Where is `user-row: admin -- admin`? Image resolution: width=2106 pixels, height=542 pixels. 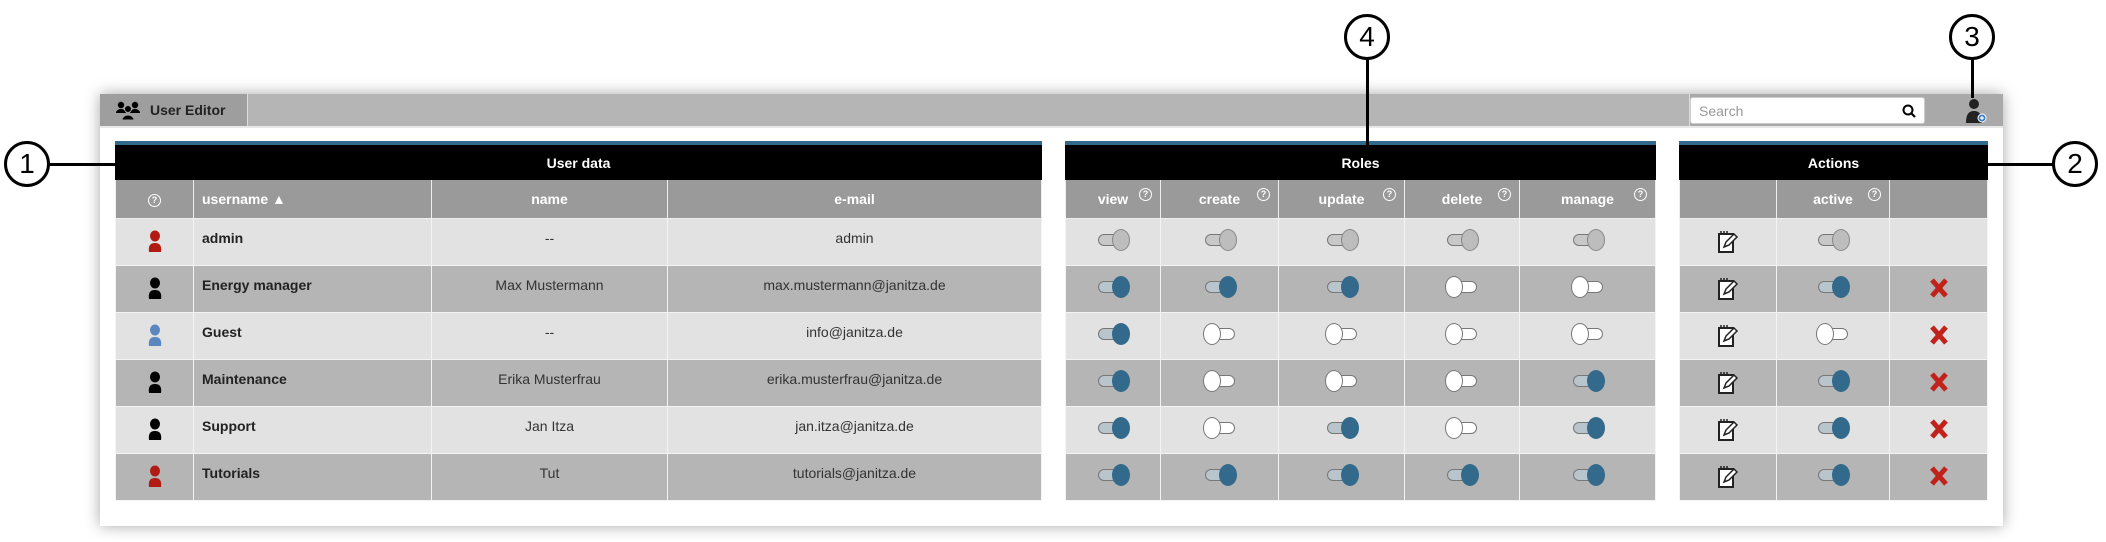
user-row: admin -- admin is located at coordinates (578, 241).